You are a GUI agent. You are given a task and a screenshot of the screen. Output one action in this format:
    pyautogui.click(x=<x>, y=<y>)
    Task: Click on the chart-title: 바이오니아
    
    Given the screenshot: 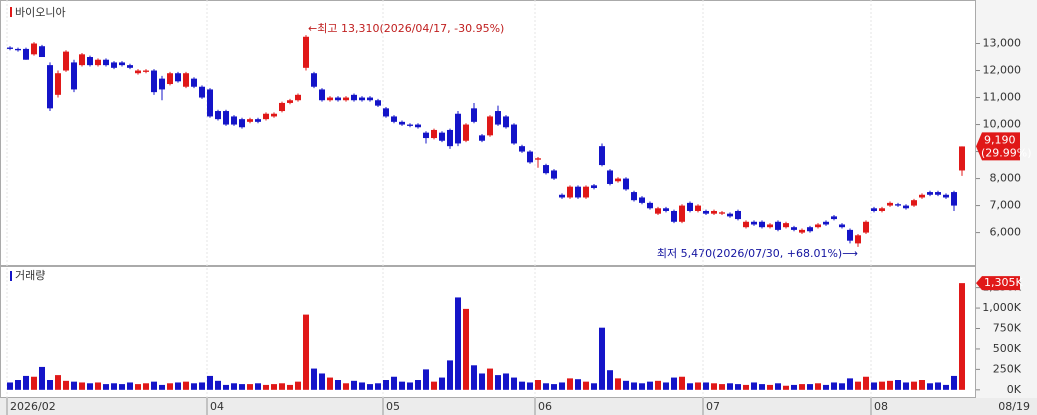 What is the action you would take?
    pyautogui.click(x=40, y=12)
    